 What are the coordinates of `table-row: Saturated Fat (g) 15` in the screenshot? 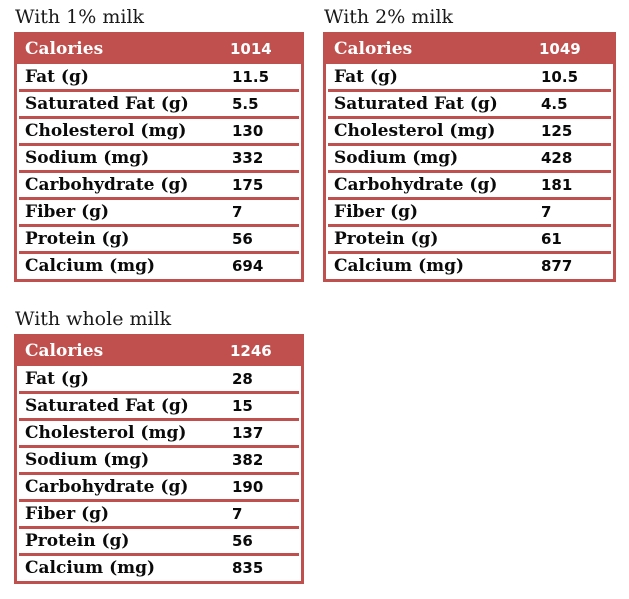 It's located at (159, 406).